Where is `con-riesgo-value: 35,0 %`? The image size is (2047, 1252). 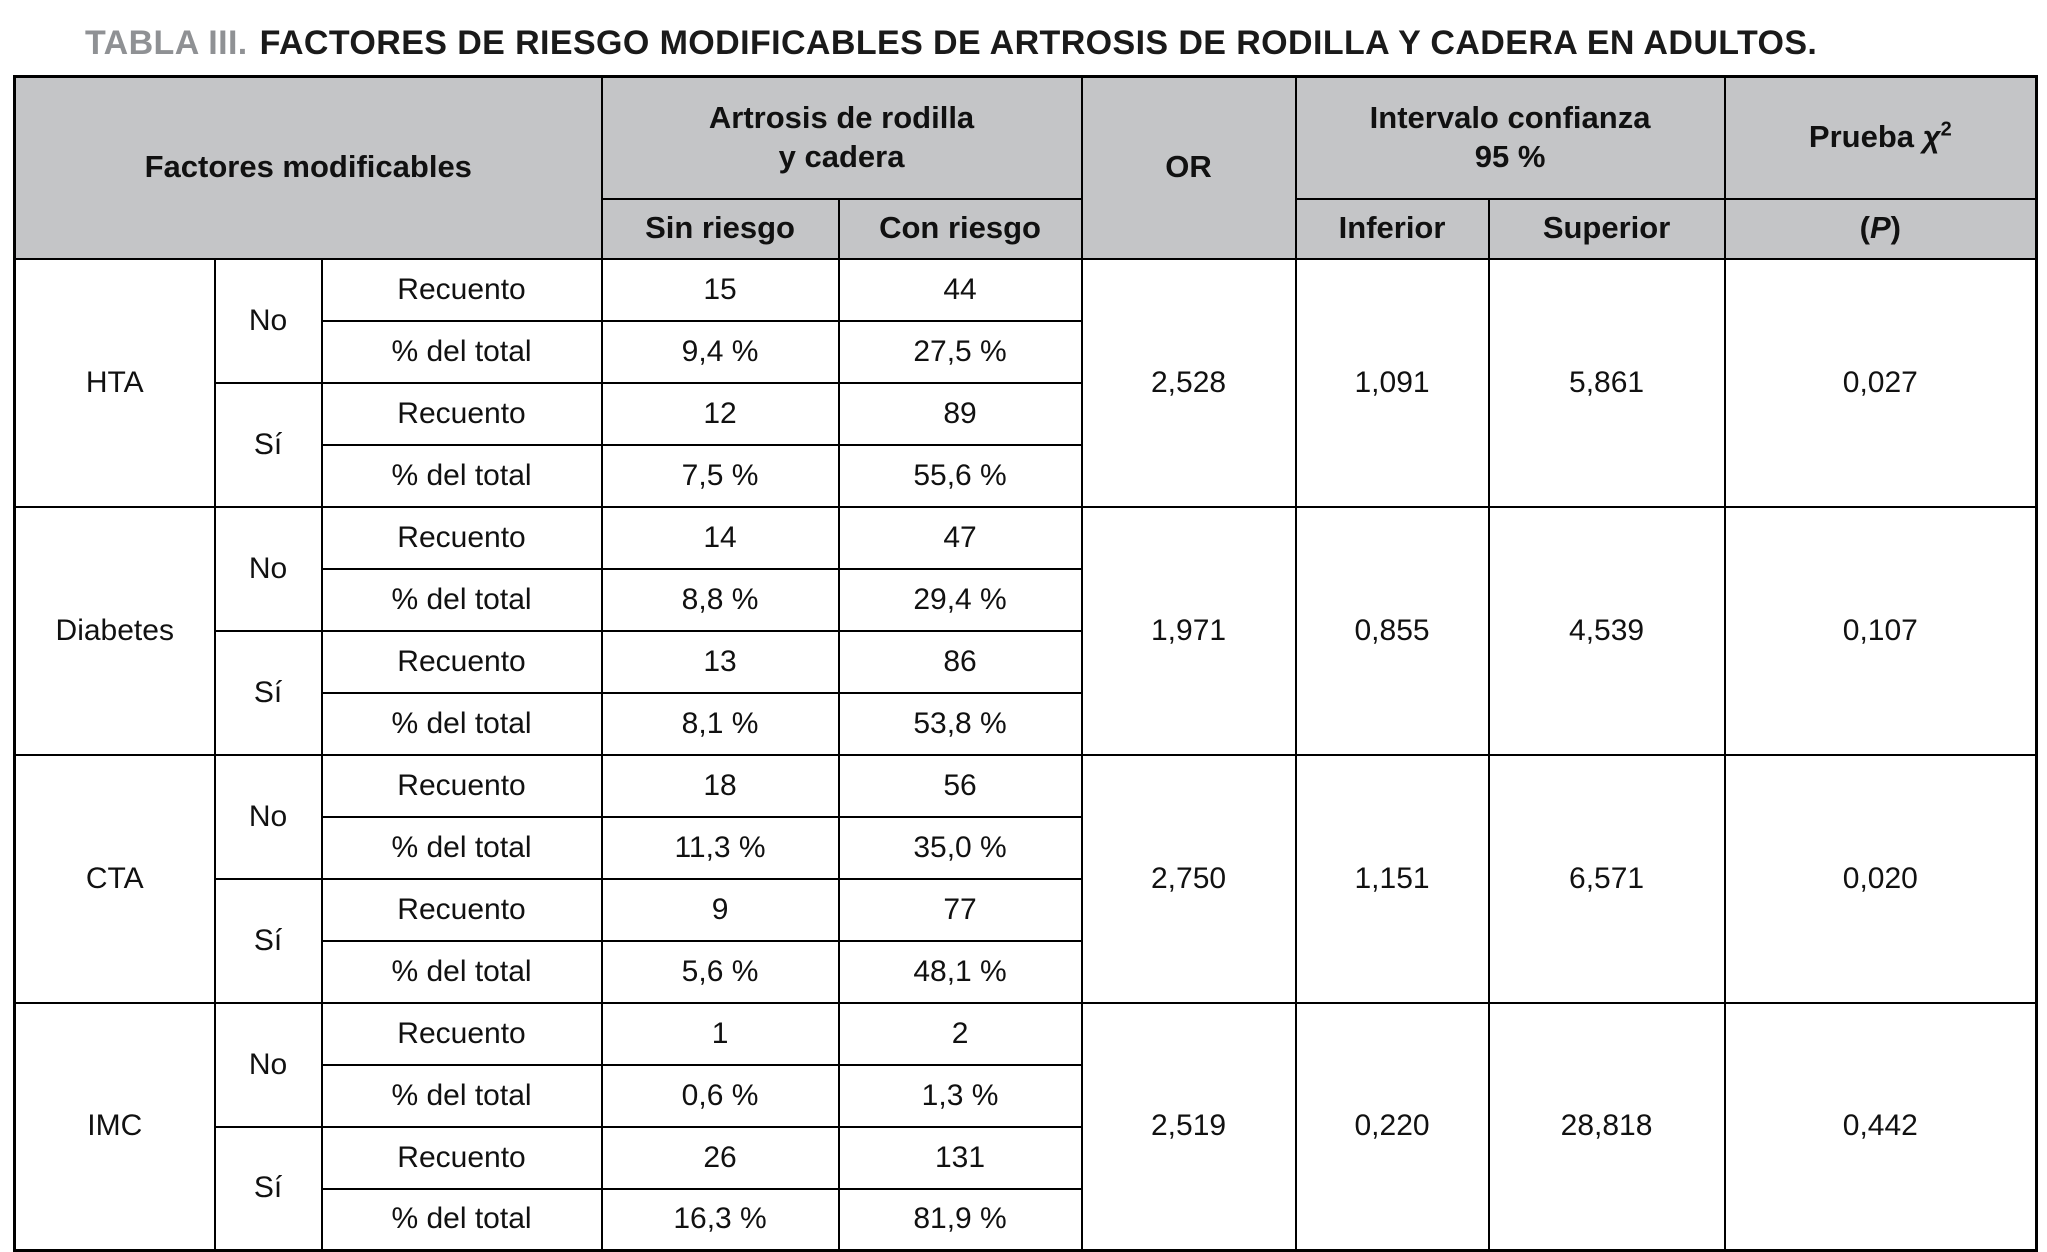 con-riesgo-value: 35,0 % is located at coordinates (960, 847).